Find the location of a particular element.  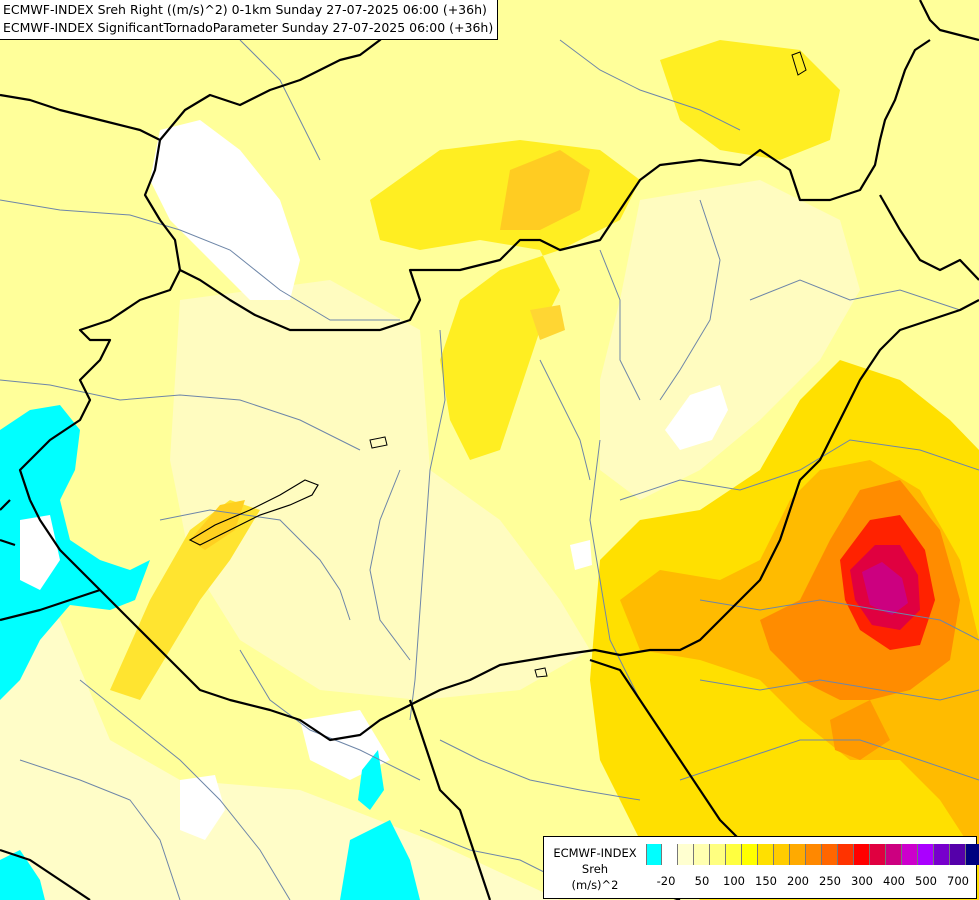

magenta-core-southeast is located at coordinates (885, 588).